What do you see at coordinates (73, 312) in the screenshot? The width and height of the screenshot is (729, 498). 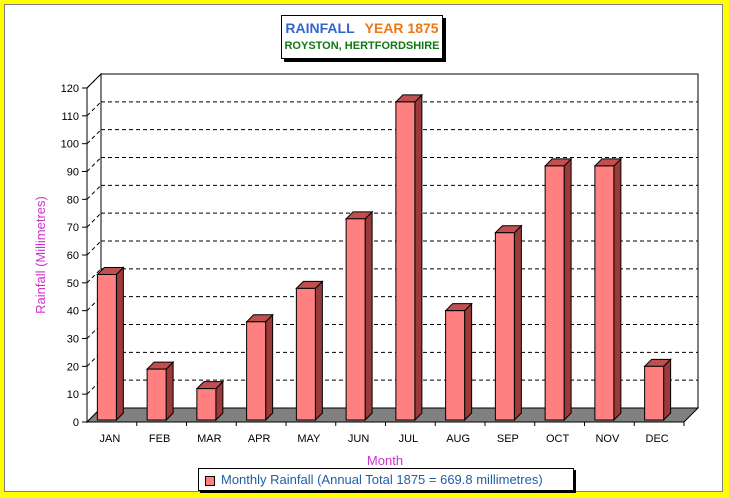 I see `y-tick-label: 40` at bounding box center [73, 312].